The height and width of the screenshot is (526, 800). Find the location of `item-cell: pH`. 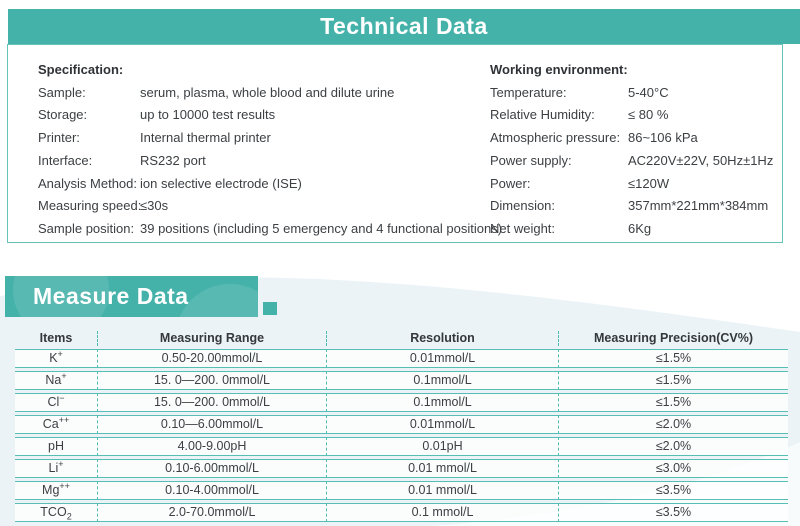

item-cell: pH is located at coordinates (56, 446).